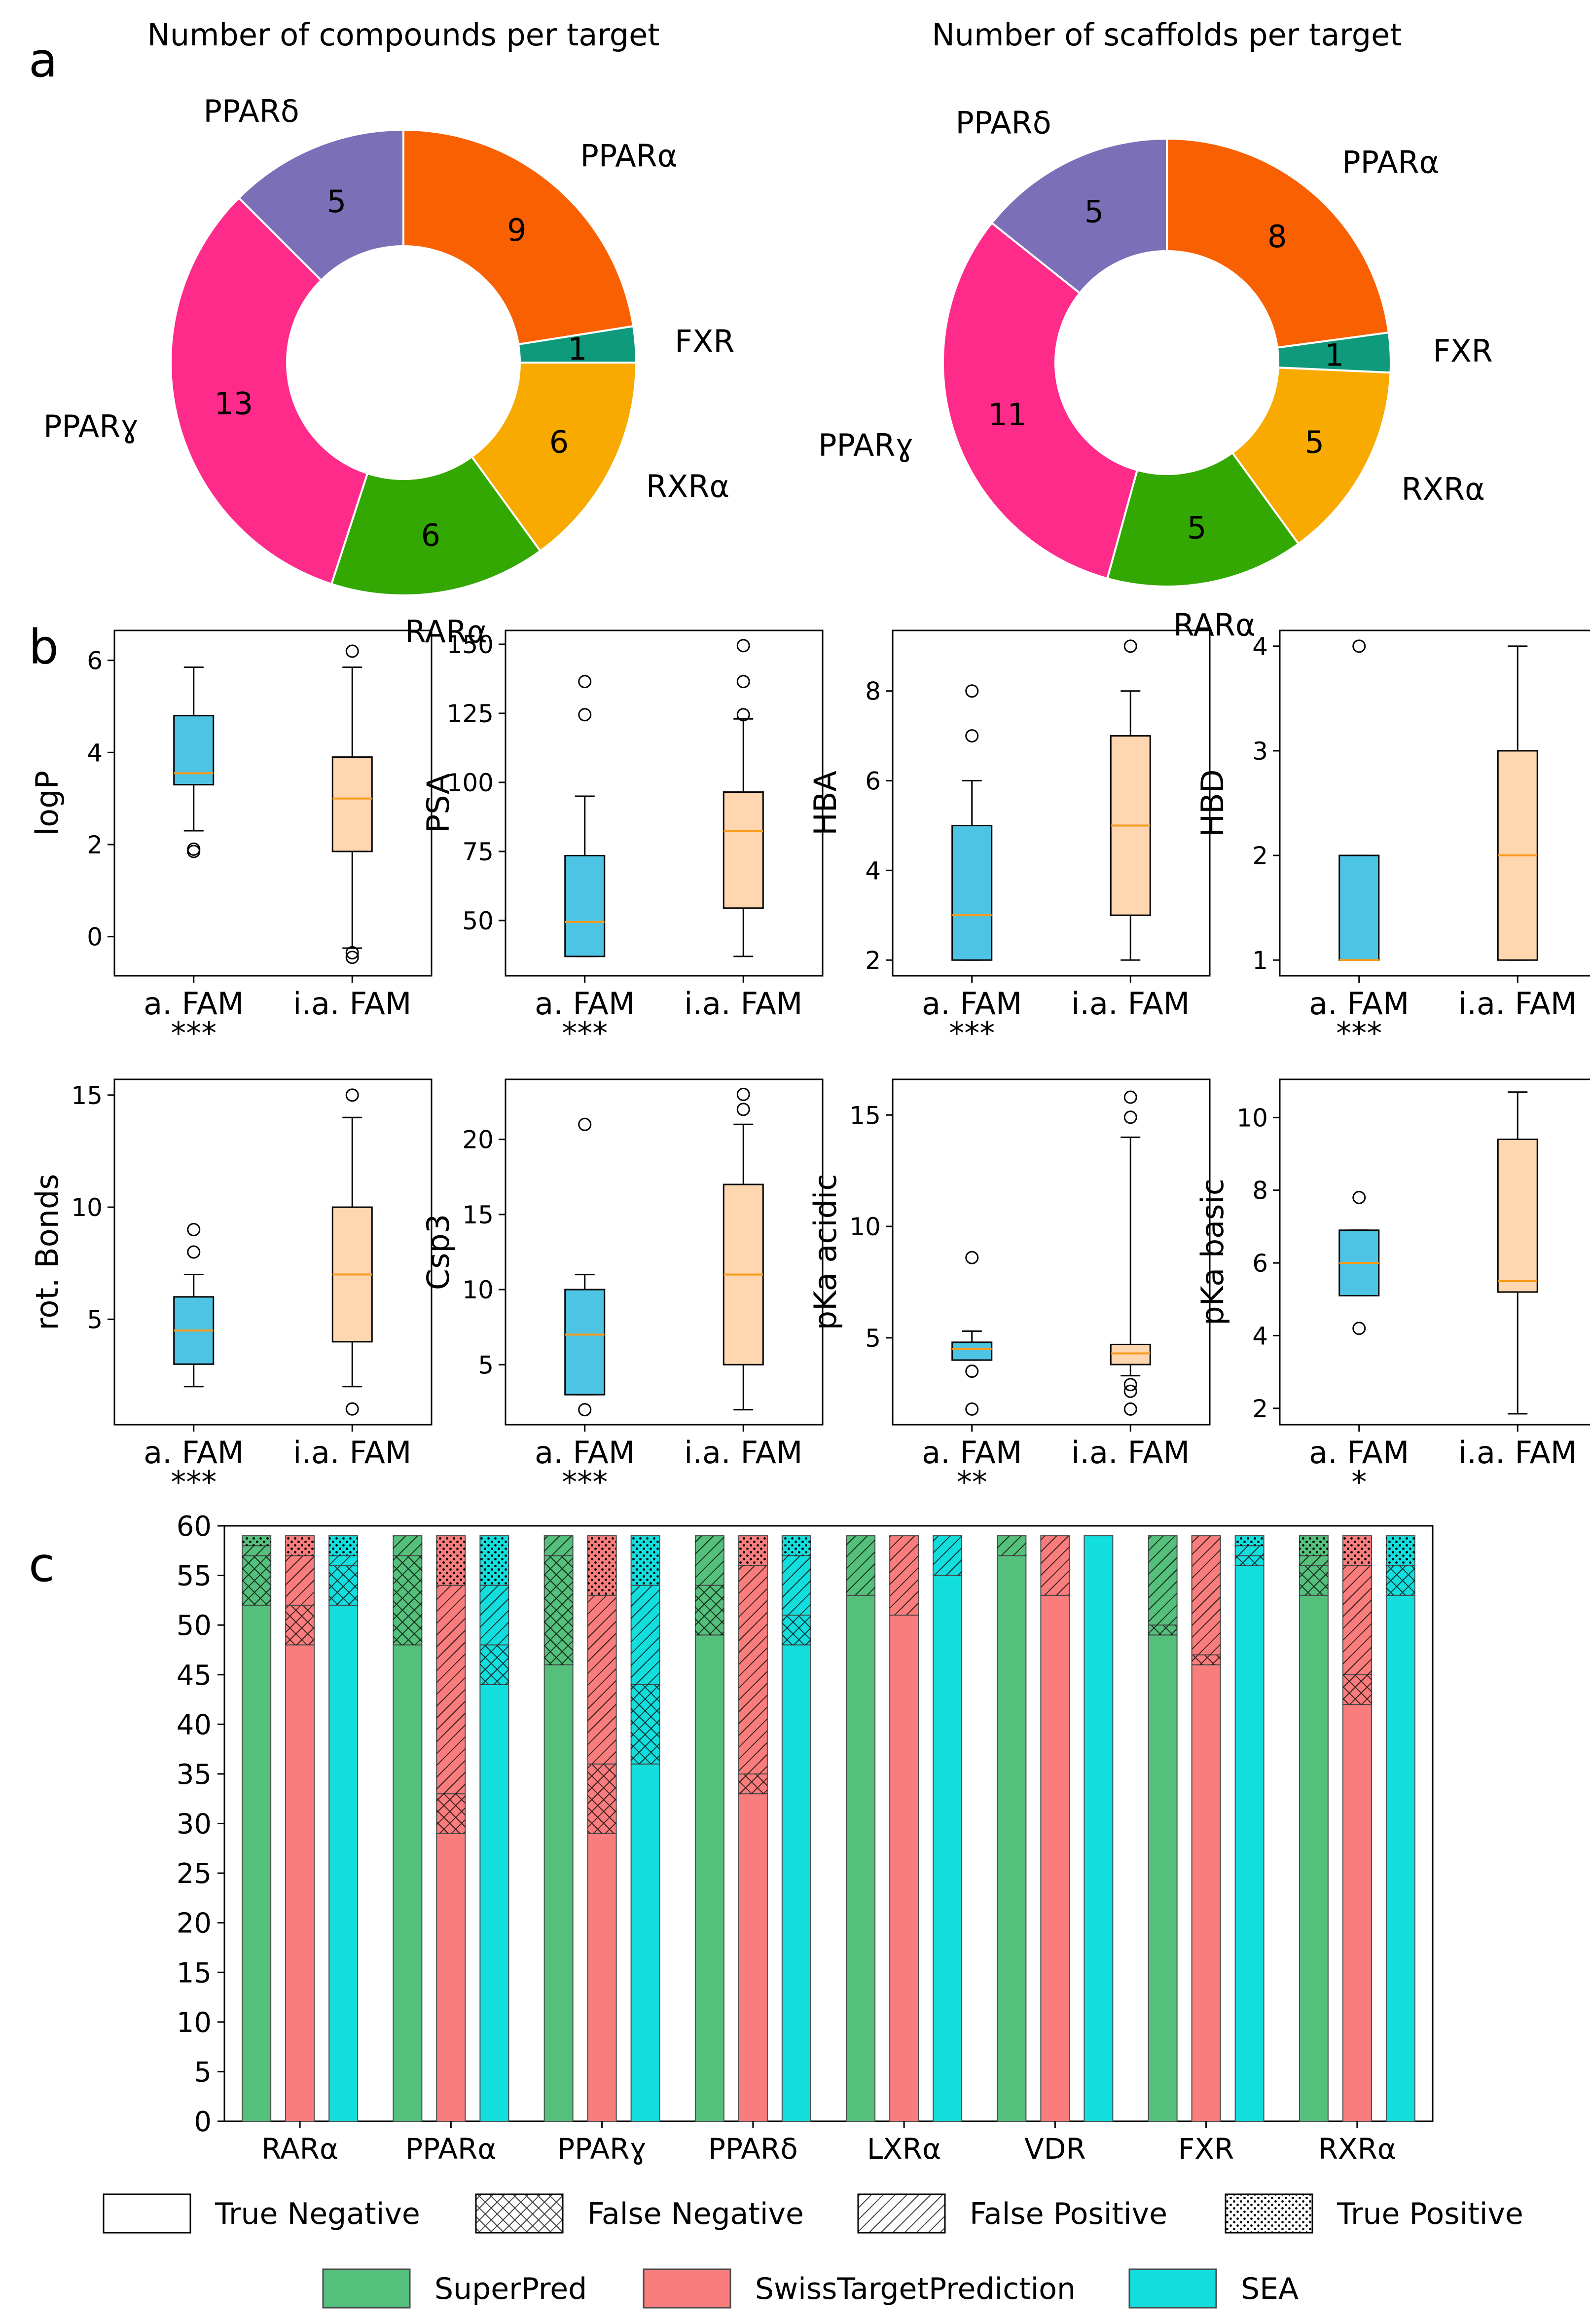 The image size is (1590, 2324). I want to click on y-tick-label: 5, so click(203, 2072).